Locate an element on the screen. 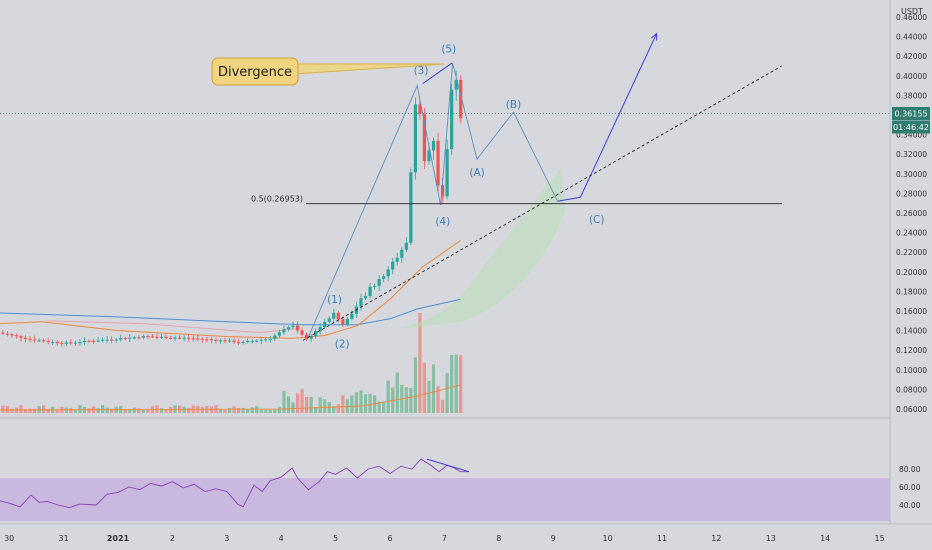 This screenshot has width=932, height=550. time-tick-label: 6 is located at coordinates (389, 538).